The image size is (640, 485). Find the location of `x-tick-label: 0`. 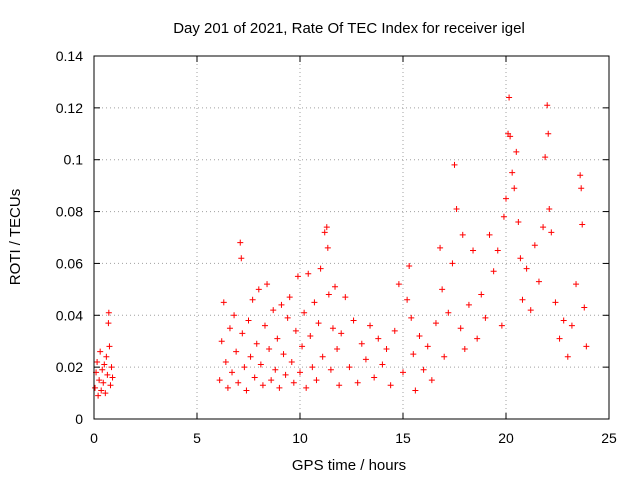

x-tick-label: 0 is located at coordinates (94, 438).